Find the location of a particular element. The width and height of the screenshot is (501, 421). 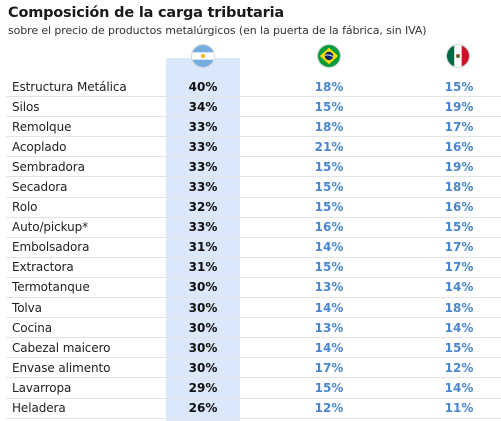

argentina-value: 29% is located at coordinates (203, 387).